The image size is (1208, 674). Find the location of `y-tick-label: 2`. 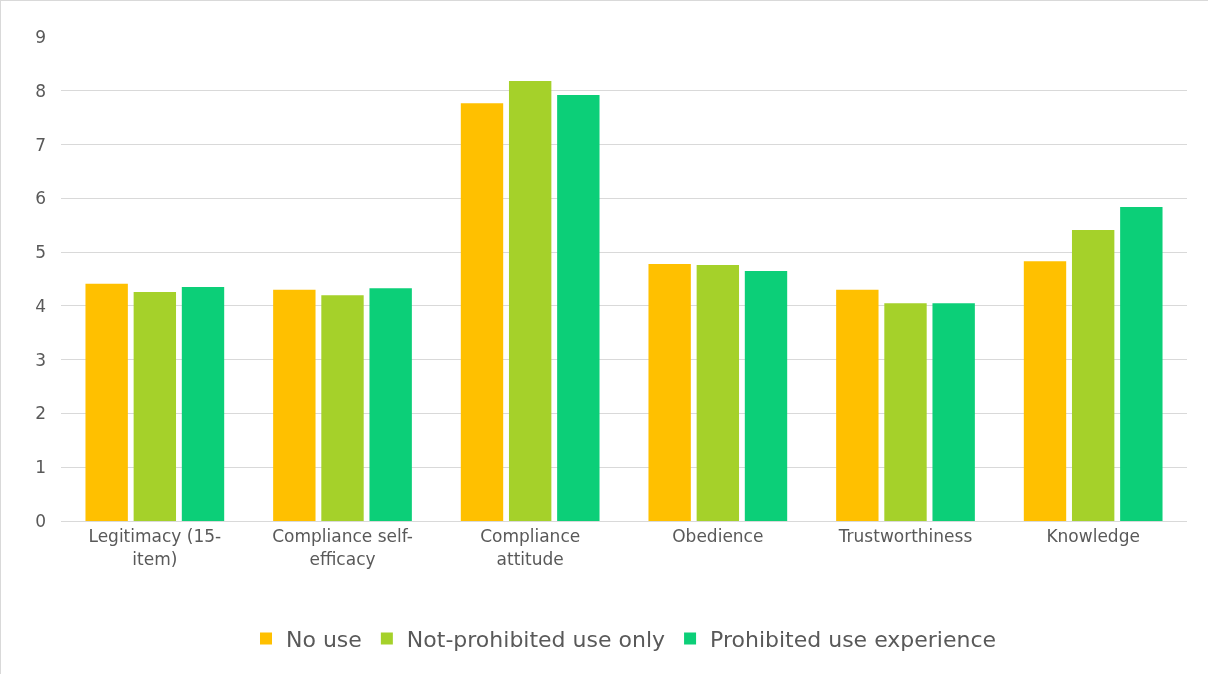

y-tick-label: 2 is located at coordinates (40, 413).